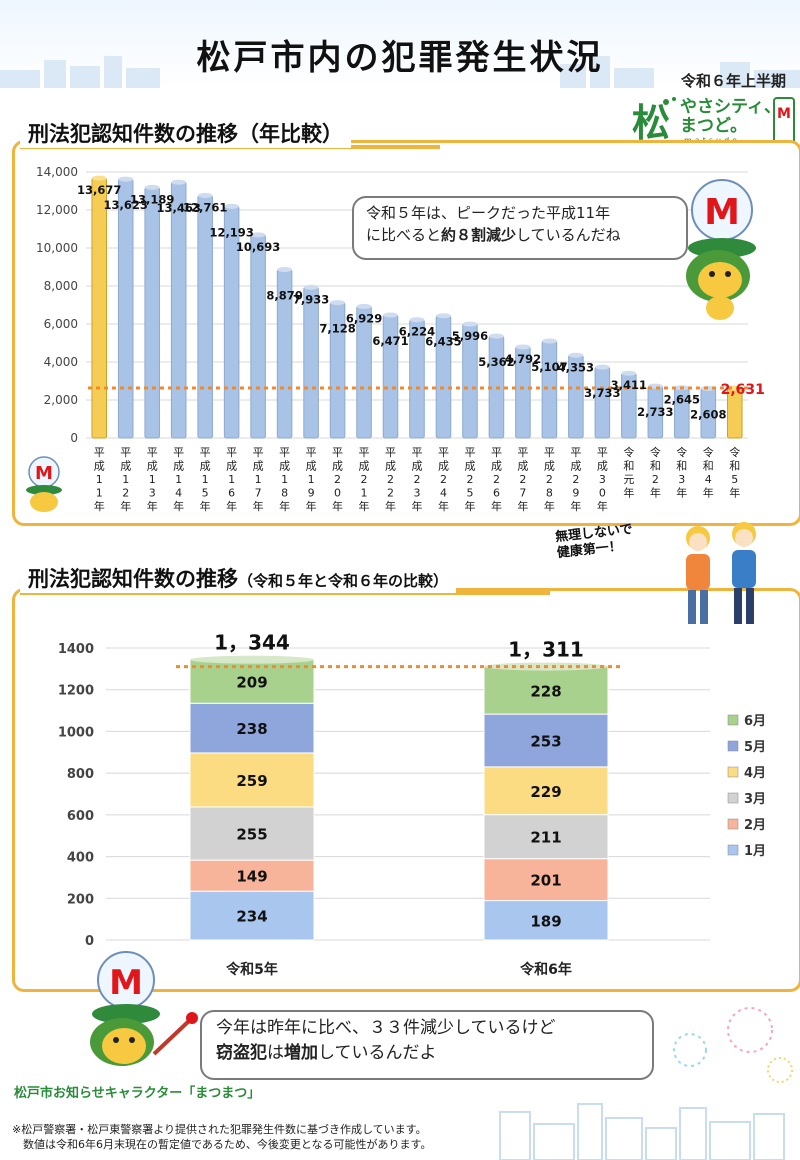 This screenshot has width=800, height=1160. I want to click on chart1-value-label: 3,411, so click(629, 385).